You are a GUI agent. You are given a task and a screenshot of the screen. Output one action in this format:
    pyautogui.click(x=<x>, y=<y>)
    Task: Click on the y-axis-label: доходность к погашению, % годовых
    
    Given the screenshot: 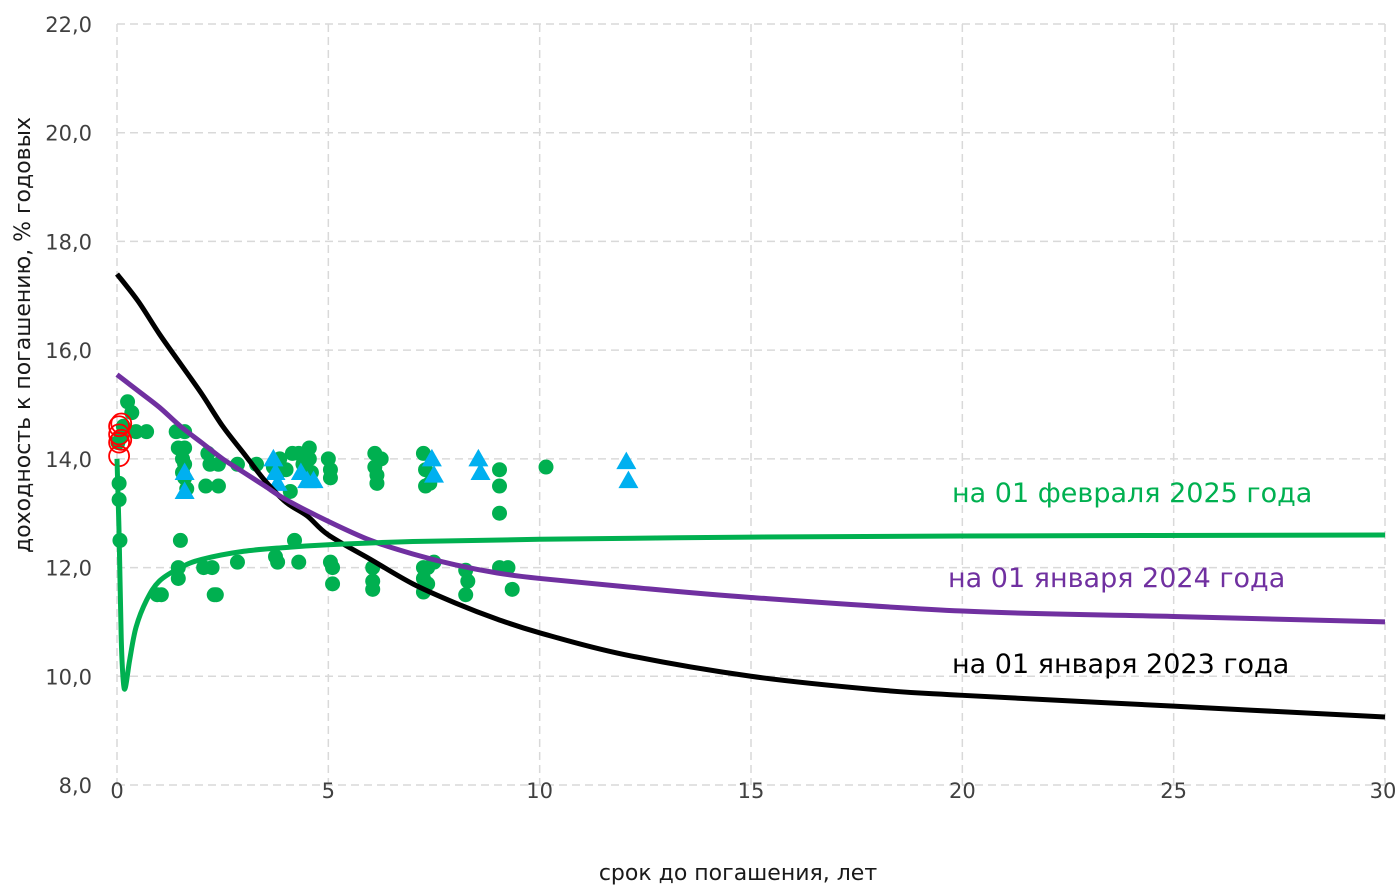 What is the action you would take?
    pyautogui.click(x=23, y=335)
    